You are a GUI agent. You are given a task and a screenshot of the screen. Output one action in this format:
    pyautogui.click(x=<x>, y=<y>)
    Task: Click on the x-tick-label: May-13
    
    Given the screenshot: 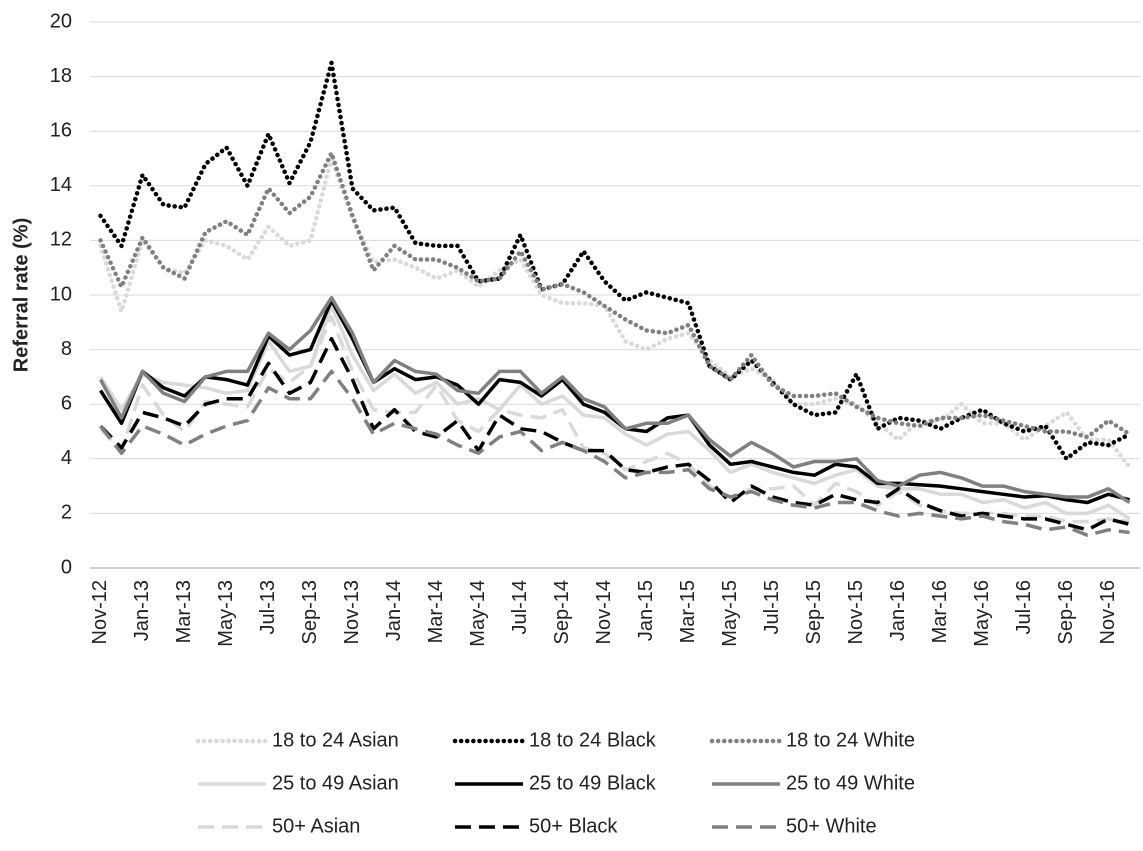 What is the action you would take?
    pyautogui.click(x=226, y=613)
    